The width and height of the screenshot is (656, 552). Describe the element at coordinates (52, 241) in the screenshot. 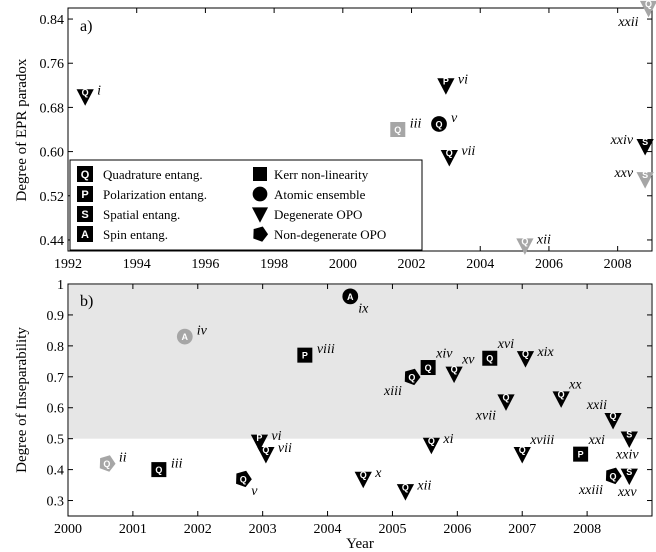

I see `panel-a-ytick-label: 0.44` at that location.